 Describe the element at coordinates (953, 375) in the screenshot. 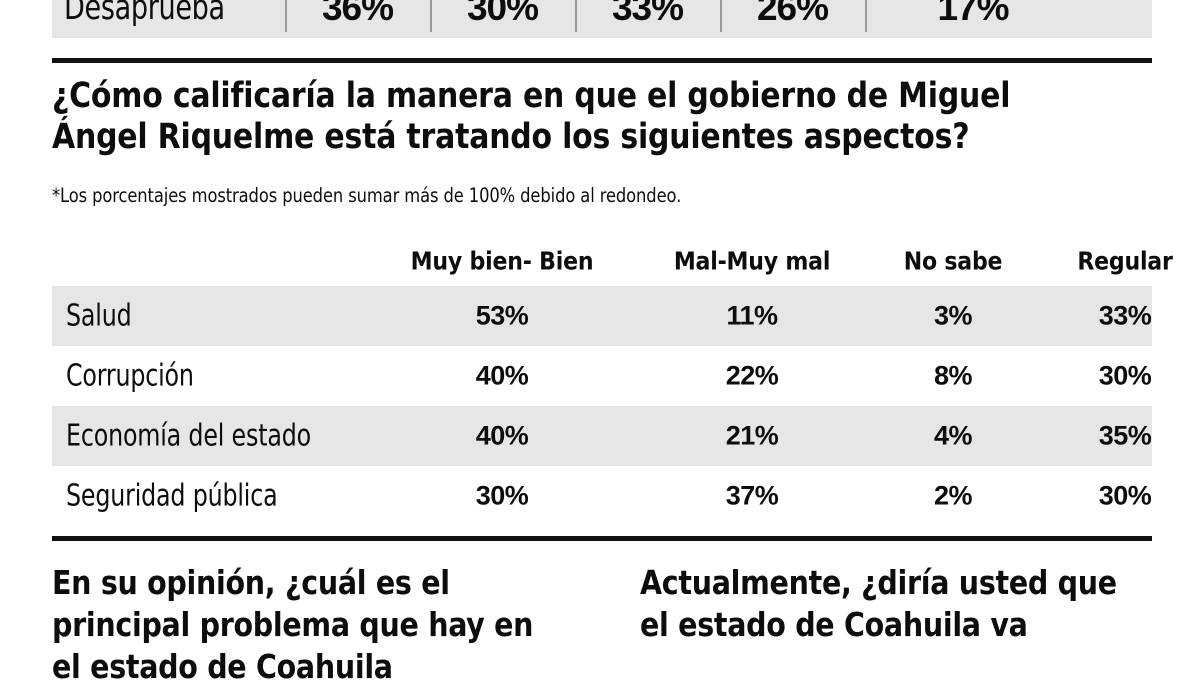

I see `cell-corrupcion-no-sabe: 8%` at that location.